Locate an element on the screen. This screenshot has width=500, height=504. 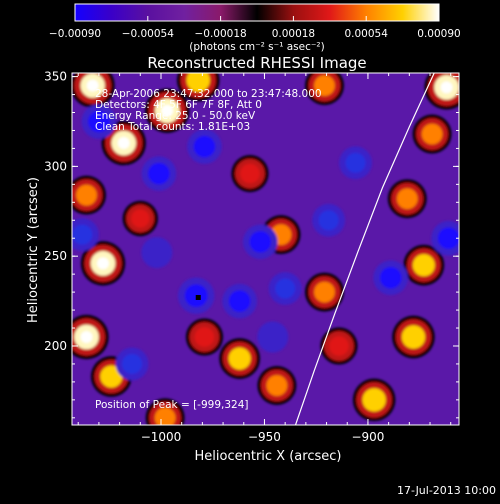
colorbar is located at coordinates (257, 12).